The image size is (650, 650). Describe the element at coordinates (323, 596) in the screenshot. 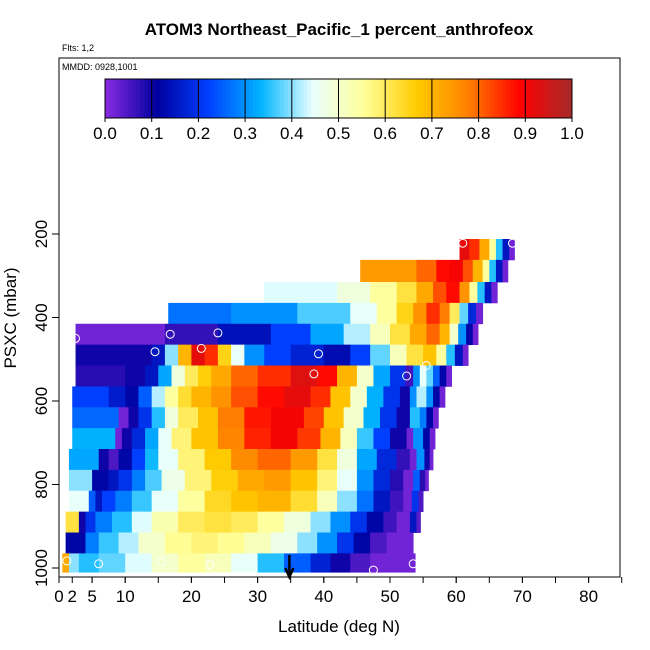

I see `x-tick-label: 40` at that location.